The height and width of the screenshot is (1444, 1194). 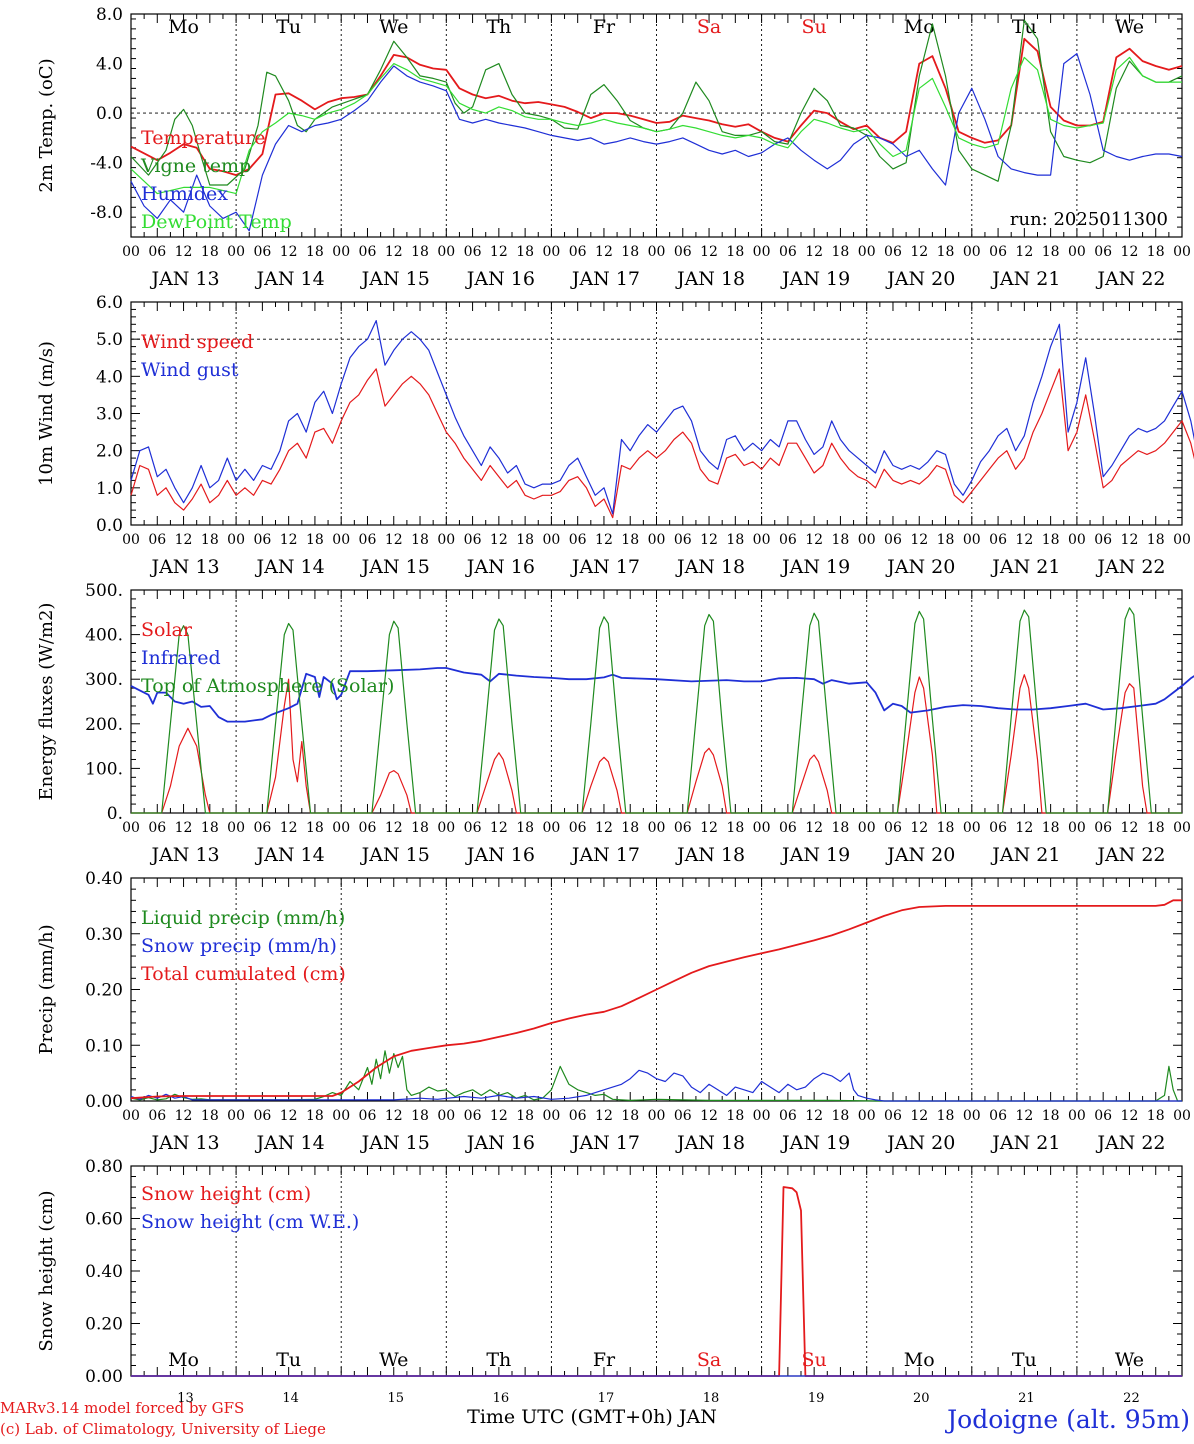 I want to click on day-number-label: 13, so click(x=185, y=1398).